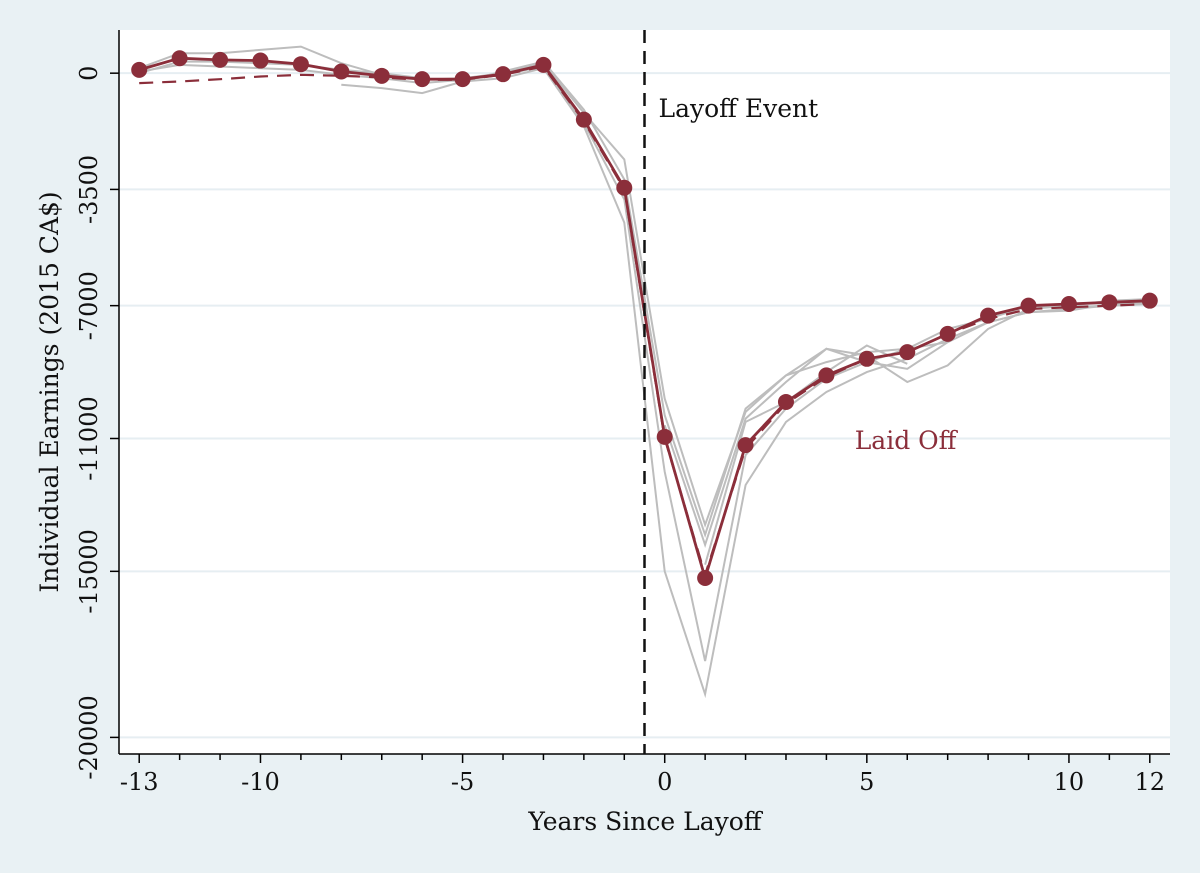 This screenshot has height=873, width=1200. Describe the element at coordinates (462, 782) in the screenshot. I see `x-tick-label: -5` at that location.